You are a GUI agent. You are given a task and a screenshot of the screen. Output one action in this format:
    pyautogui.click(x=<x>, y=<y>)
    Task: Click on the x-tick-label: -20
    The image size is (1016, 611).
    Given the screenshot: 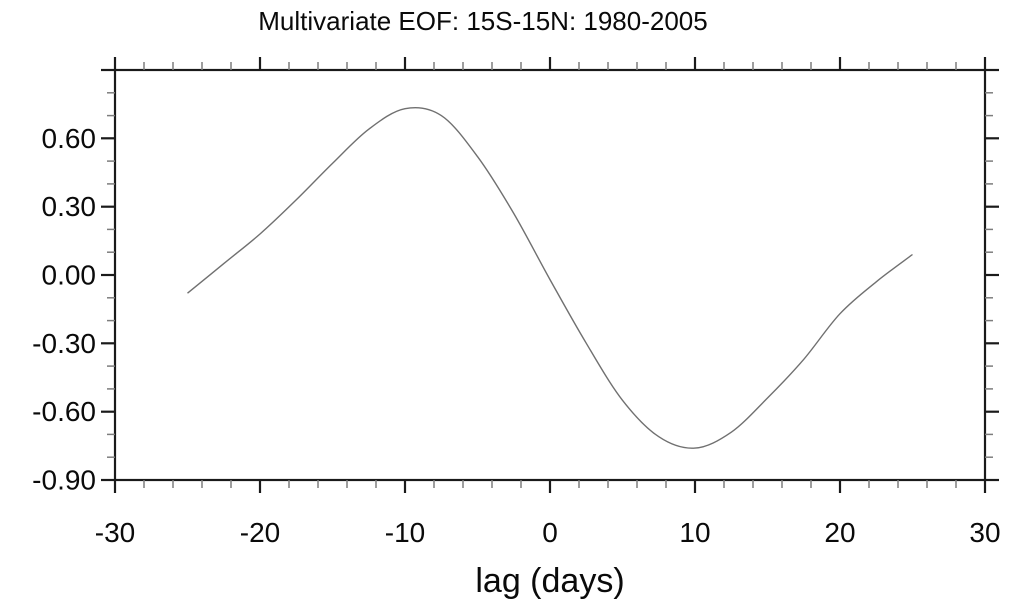 What is the action you would take?
    pyautogui.click(x=260, y=532)
    